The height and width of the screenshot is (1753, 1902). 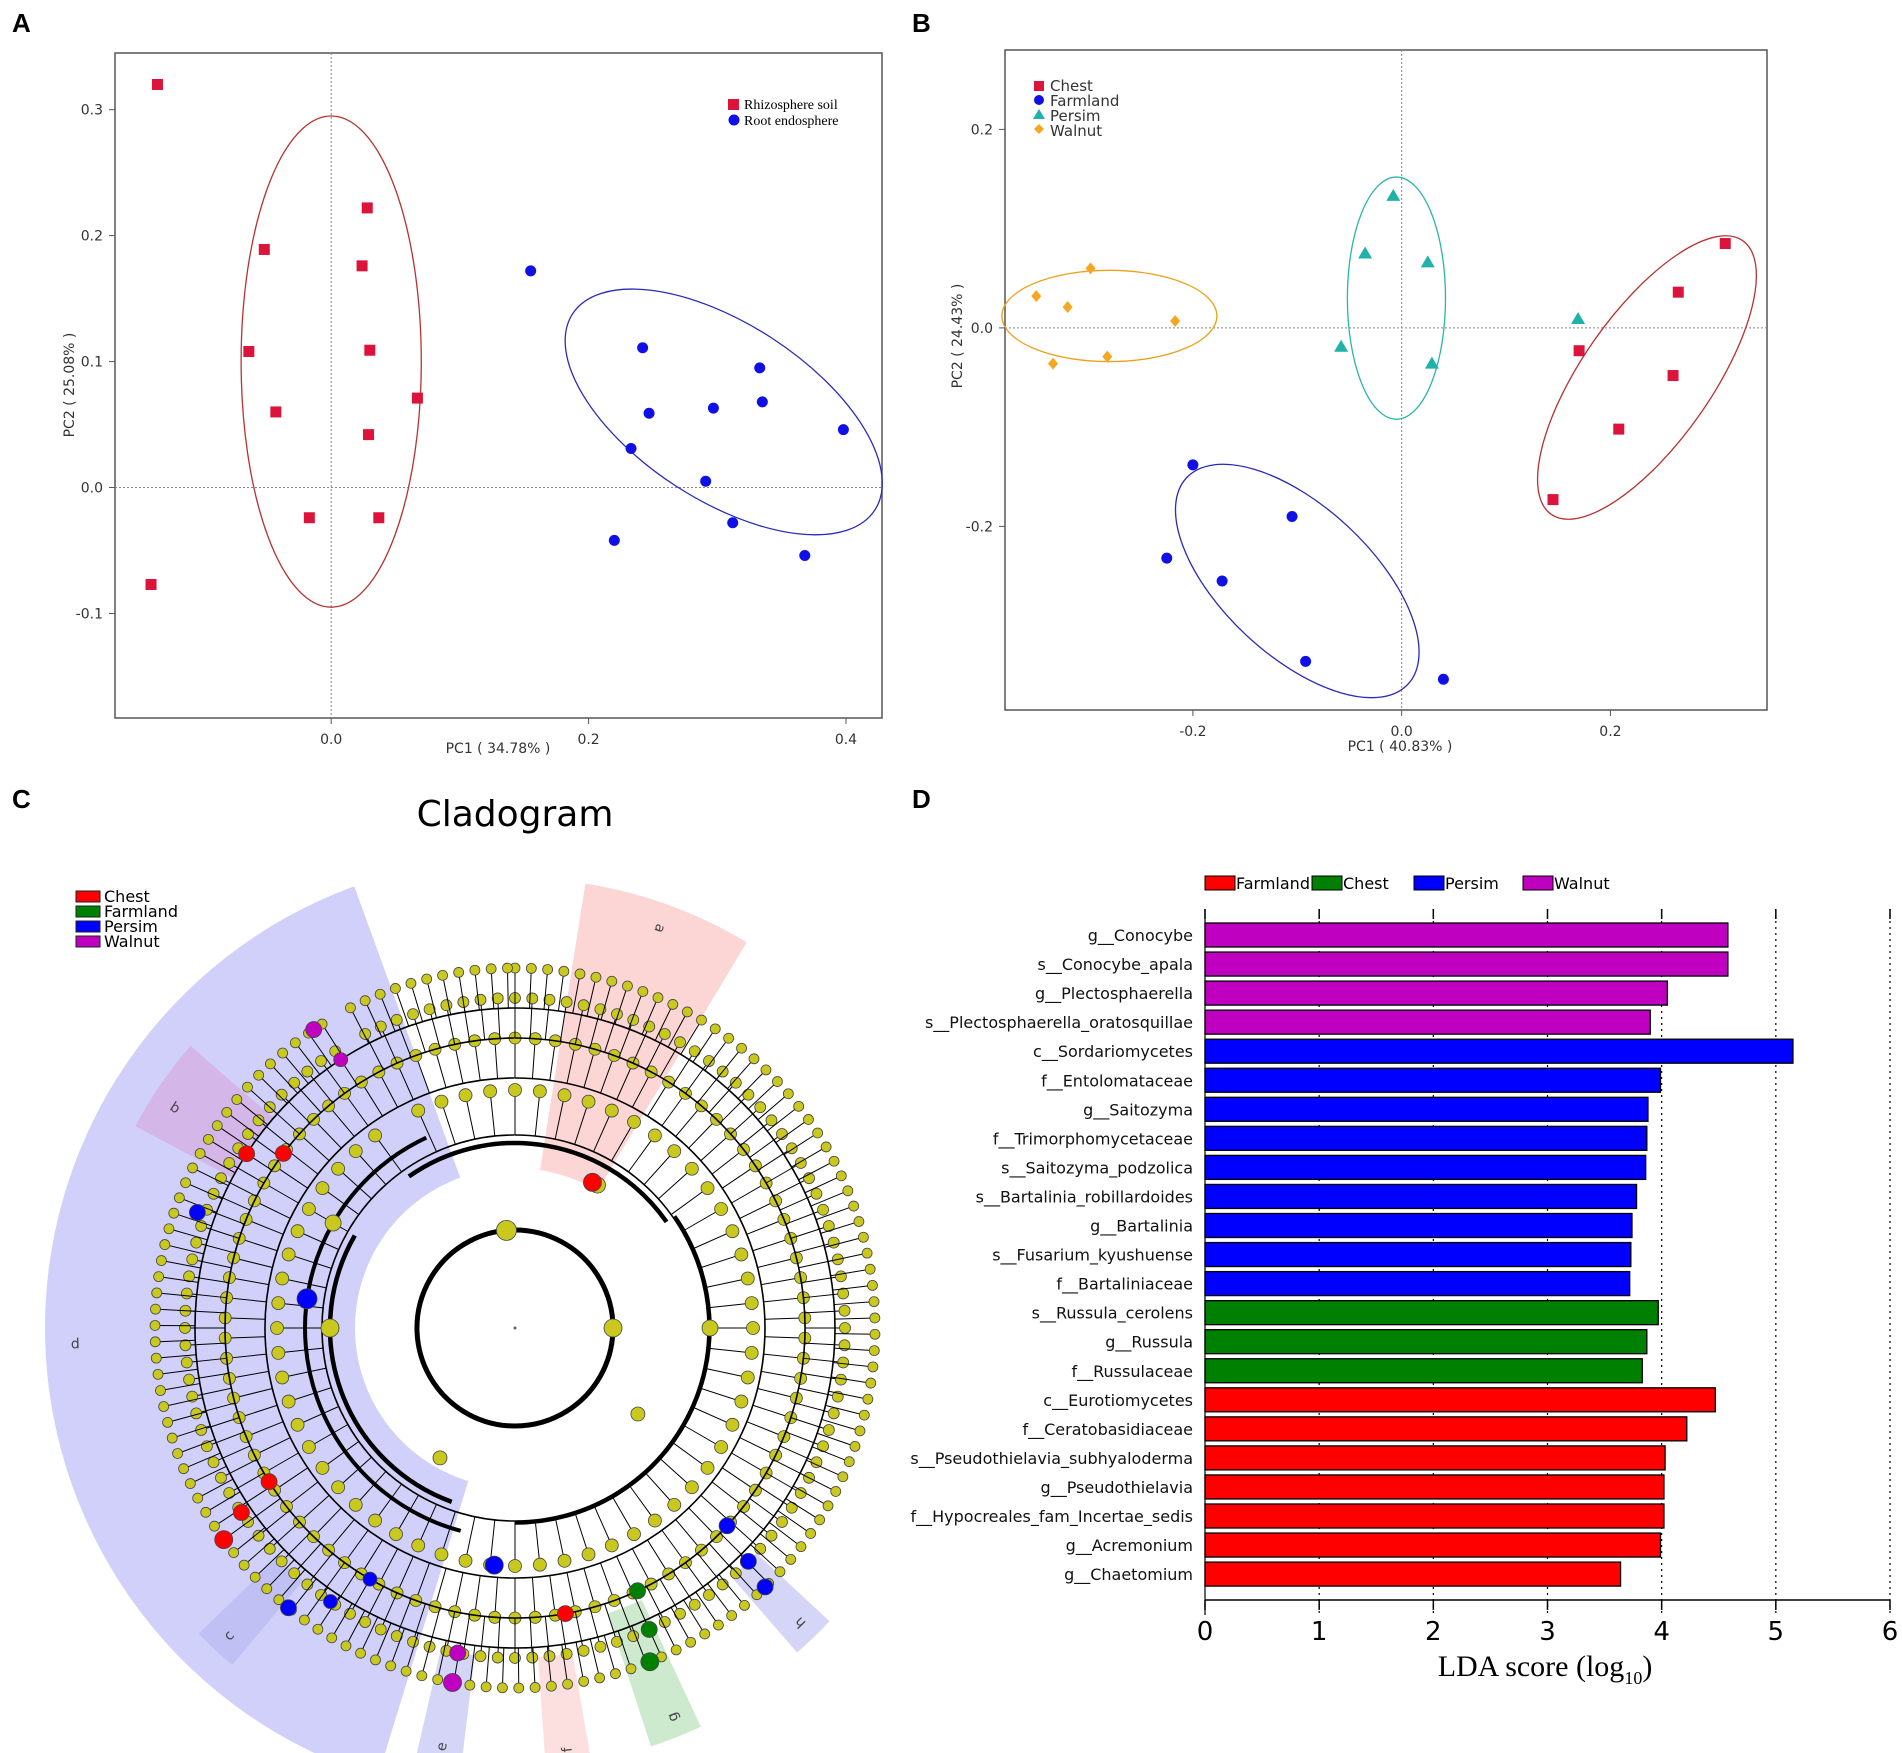 I want to click on y-tick-label: 0.3, so click(x=92, y=111).